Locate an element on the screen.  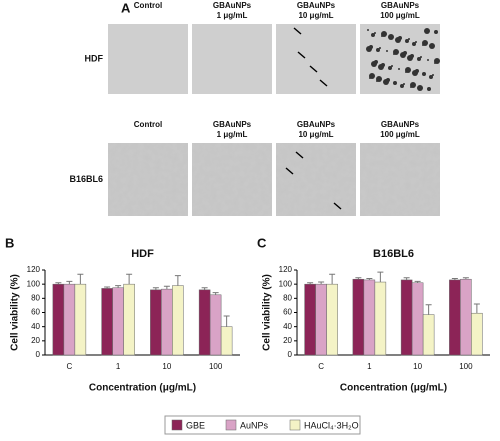
x-tick-label: 1 is located at coordinates (118, 366).